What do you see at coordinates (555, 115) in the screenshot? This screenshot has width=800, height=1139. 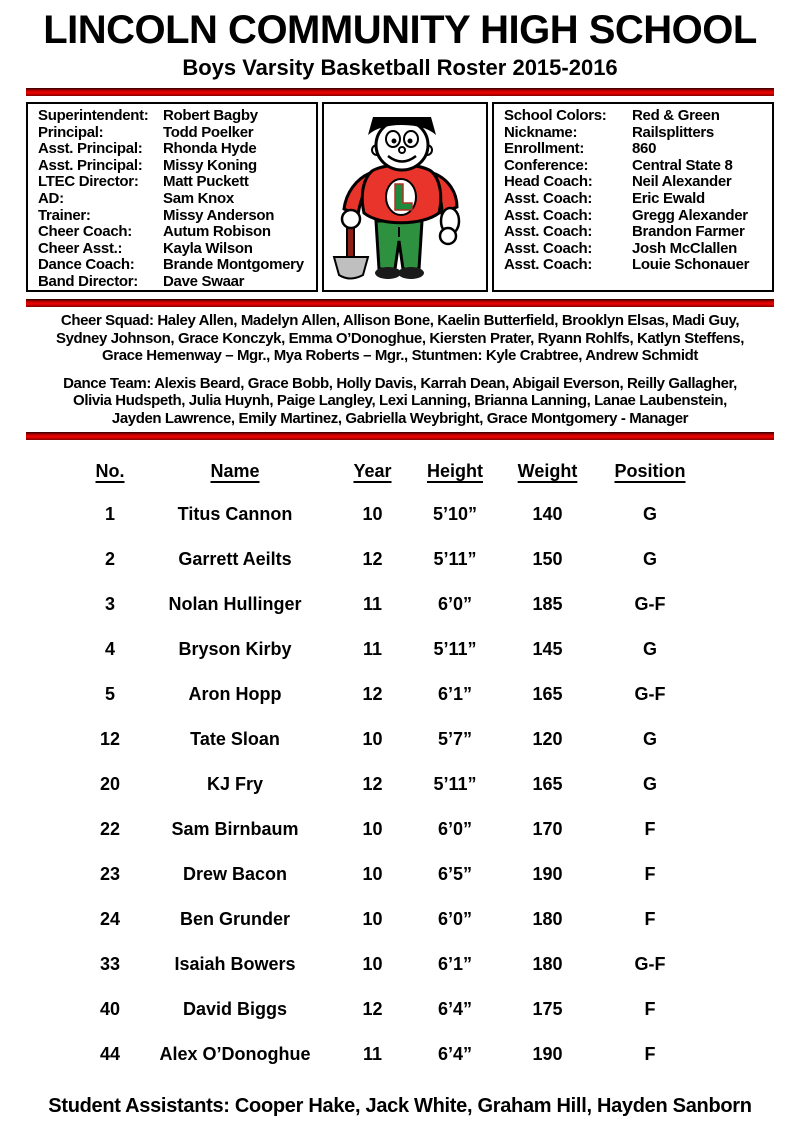 I see `school-row-label: School Colors:` at bounding box center [555, 115].